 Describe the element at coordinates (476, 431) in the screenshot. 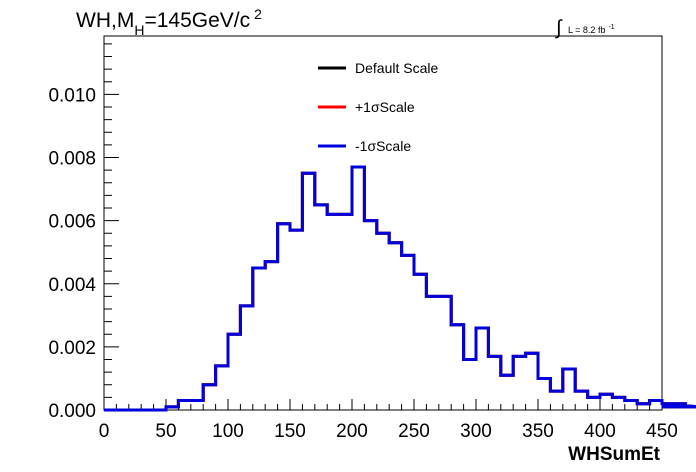

I see `x-tick-label: 300` at that location.